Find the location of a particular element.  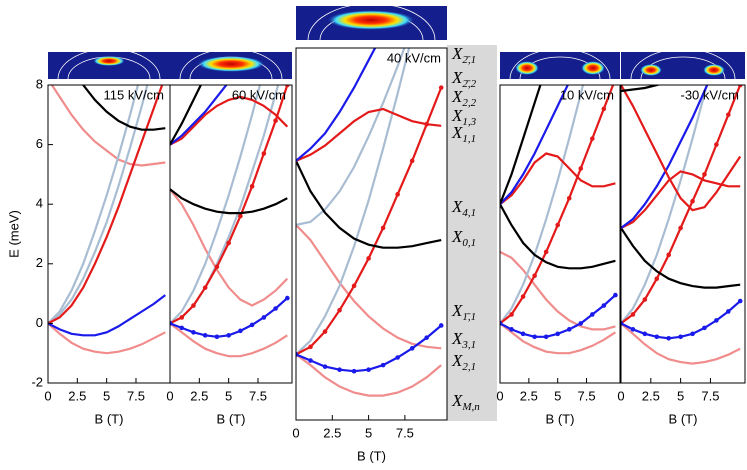

frame is located at coordinates (683, 234).